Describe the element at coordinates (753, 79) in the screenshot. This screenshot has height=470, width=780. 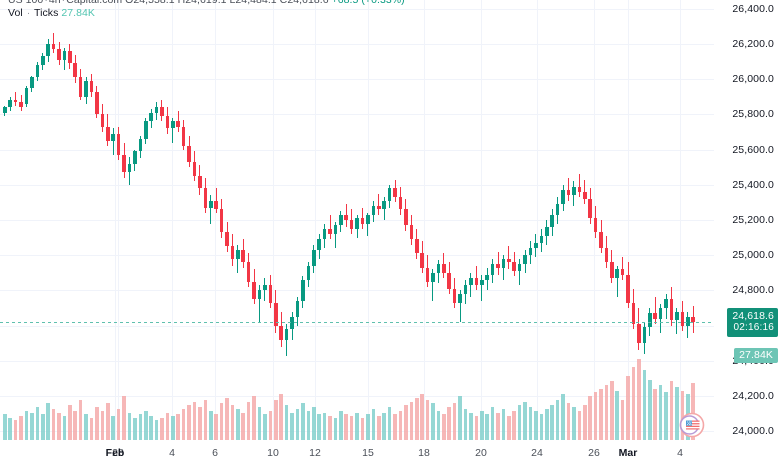
I see `price-axis-tick: 26,000.0` at that location.